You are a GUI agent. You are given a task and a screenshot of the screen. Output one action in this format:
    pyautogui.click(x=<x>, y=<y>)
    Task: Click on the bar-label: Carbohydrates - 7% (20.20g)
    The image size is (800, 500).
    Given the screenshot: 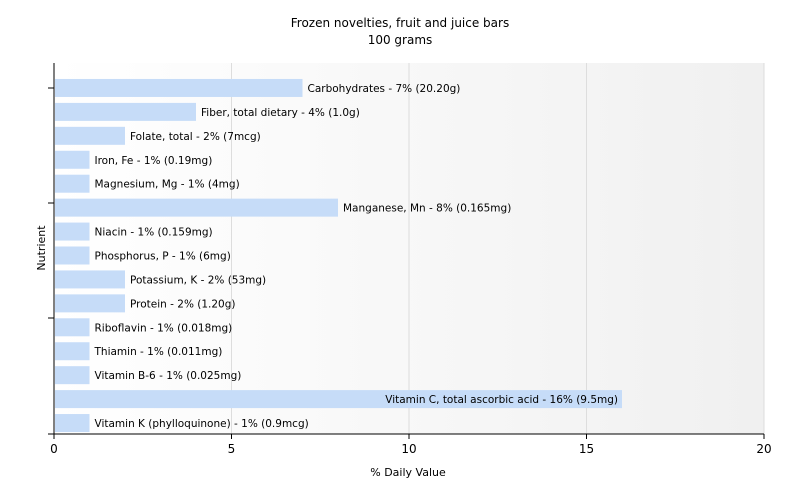 What is the action you would take?
    pyautogui.click(x=384, y=89)
    